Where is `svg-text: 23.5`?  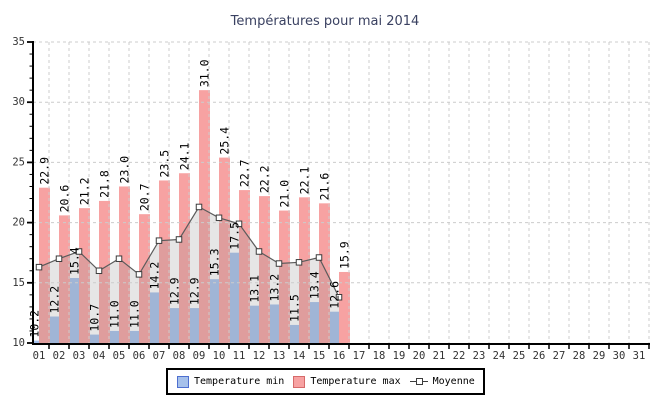 svg-text: 23.5 is located at coordinates (165, 164).